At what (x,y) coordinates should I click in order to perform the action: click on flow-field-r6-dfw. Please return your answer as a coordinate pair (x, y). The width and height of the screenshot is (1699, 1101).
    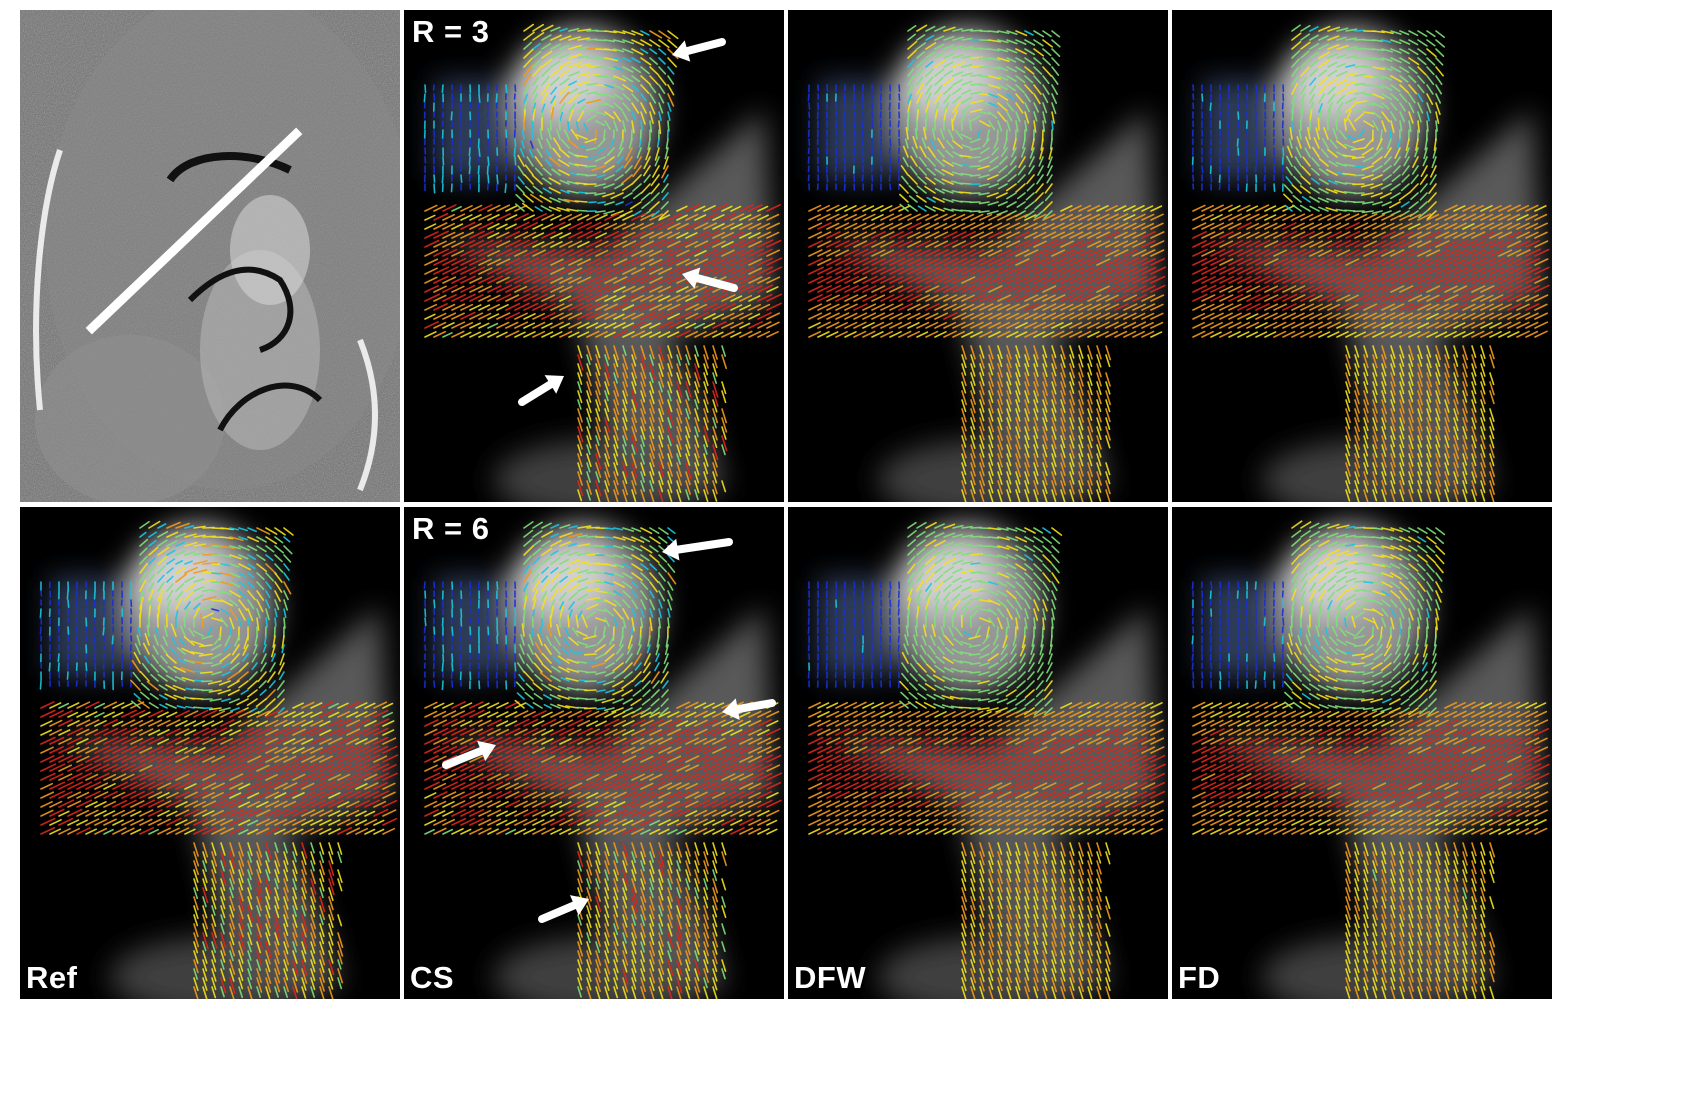
    Looking at the image, I should click on (978, 753).